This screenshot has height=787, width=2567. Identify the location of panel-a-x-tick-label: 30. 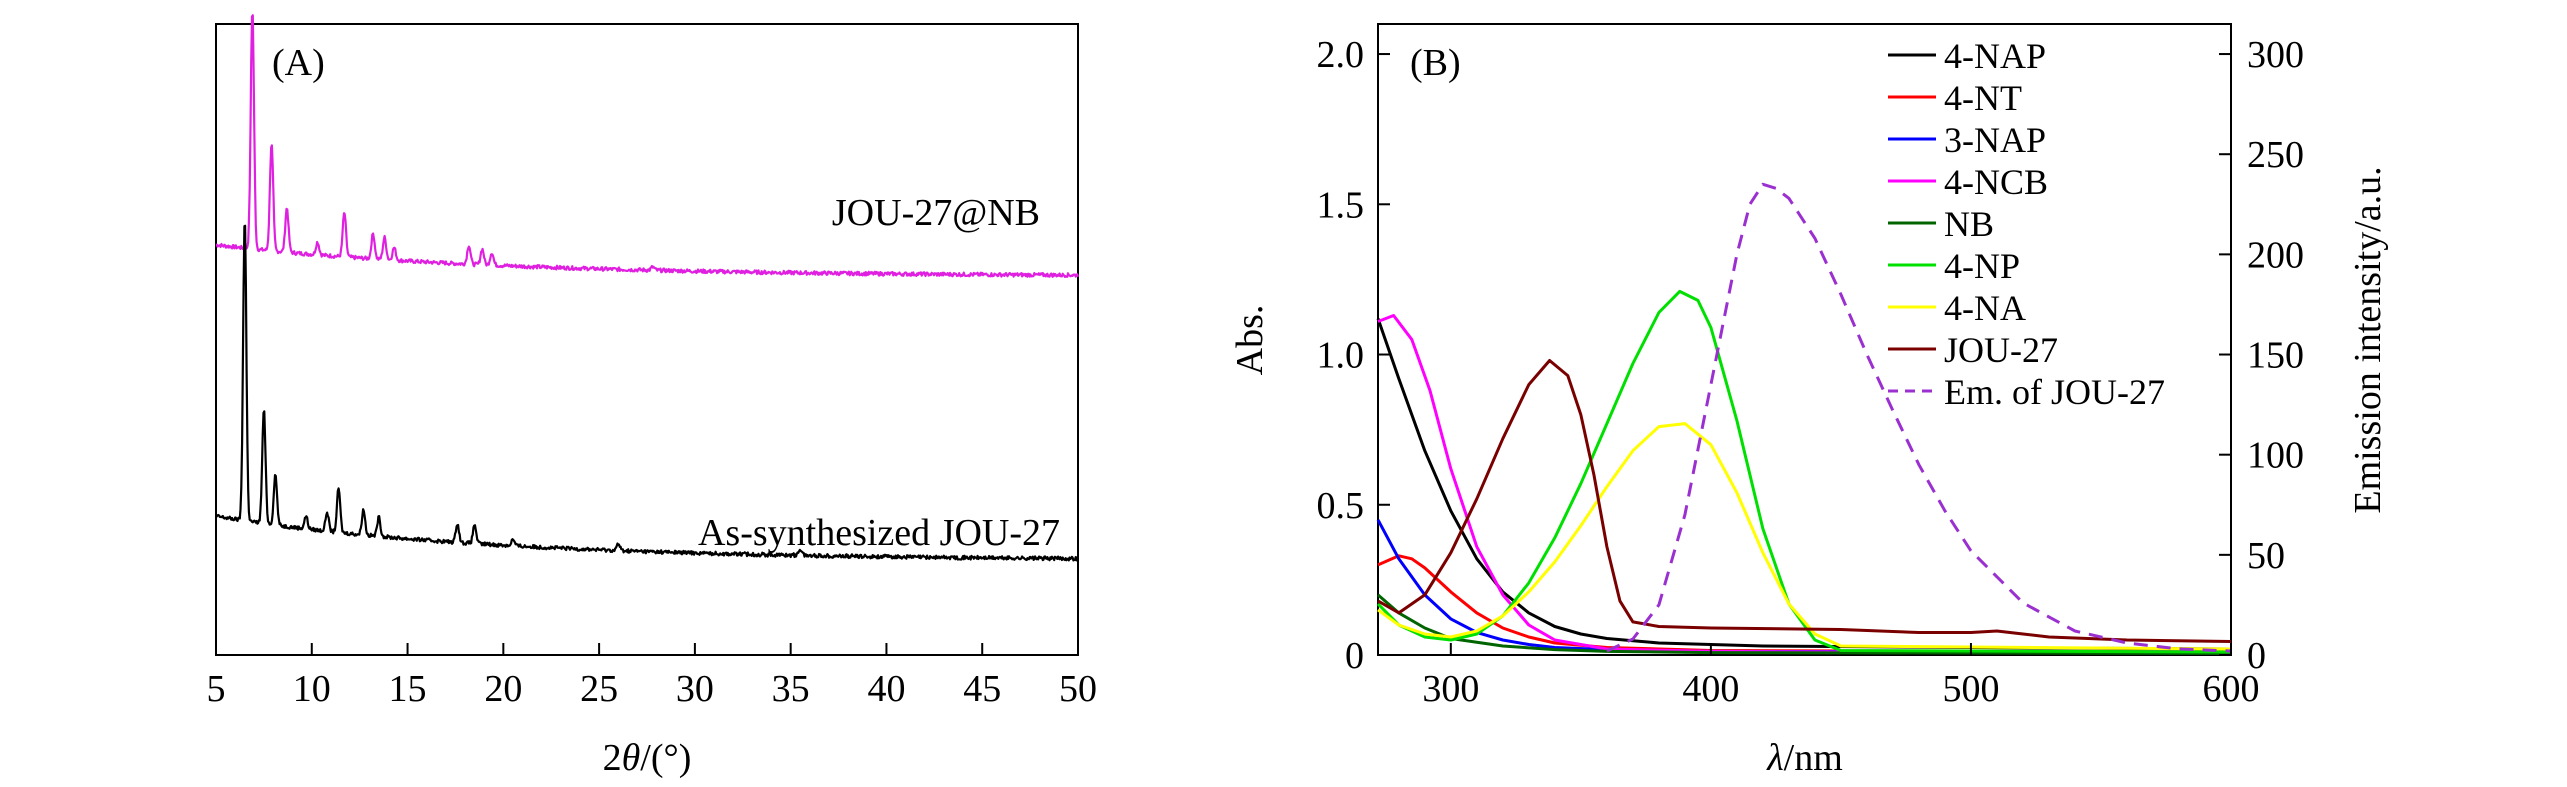
(695, 689).